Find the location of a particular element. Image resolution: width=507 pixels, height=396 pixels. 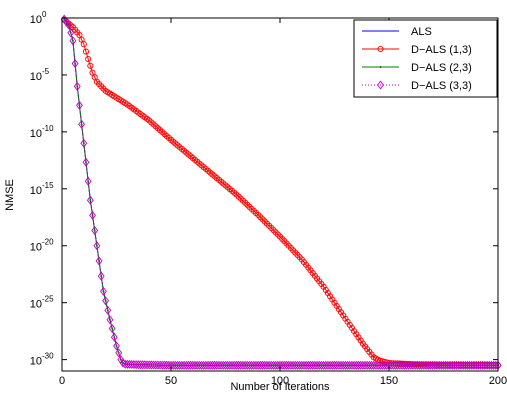

y-tick-label: 10 -25 is located at coordinates (42, 303).